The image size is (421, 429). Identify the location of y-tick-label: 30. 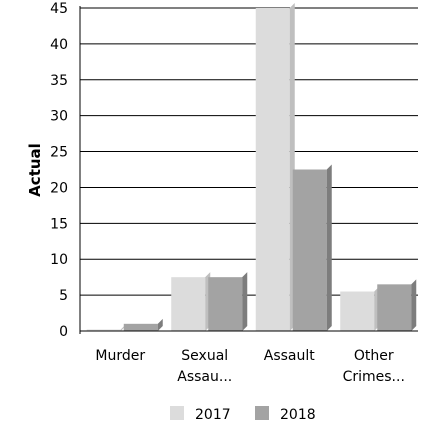
(59, 117).